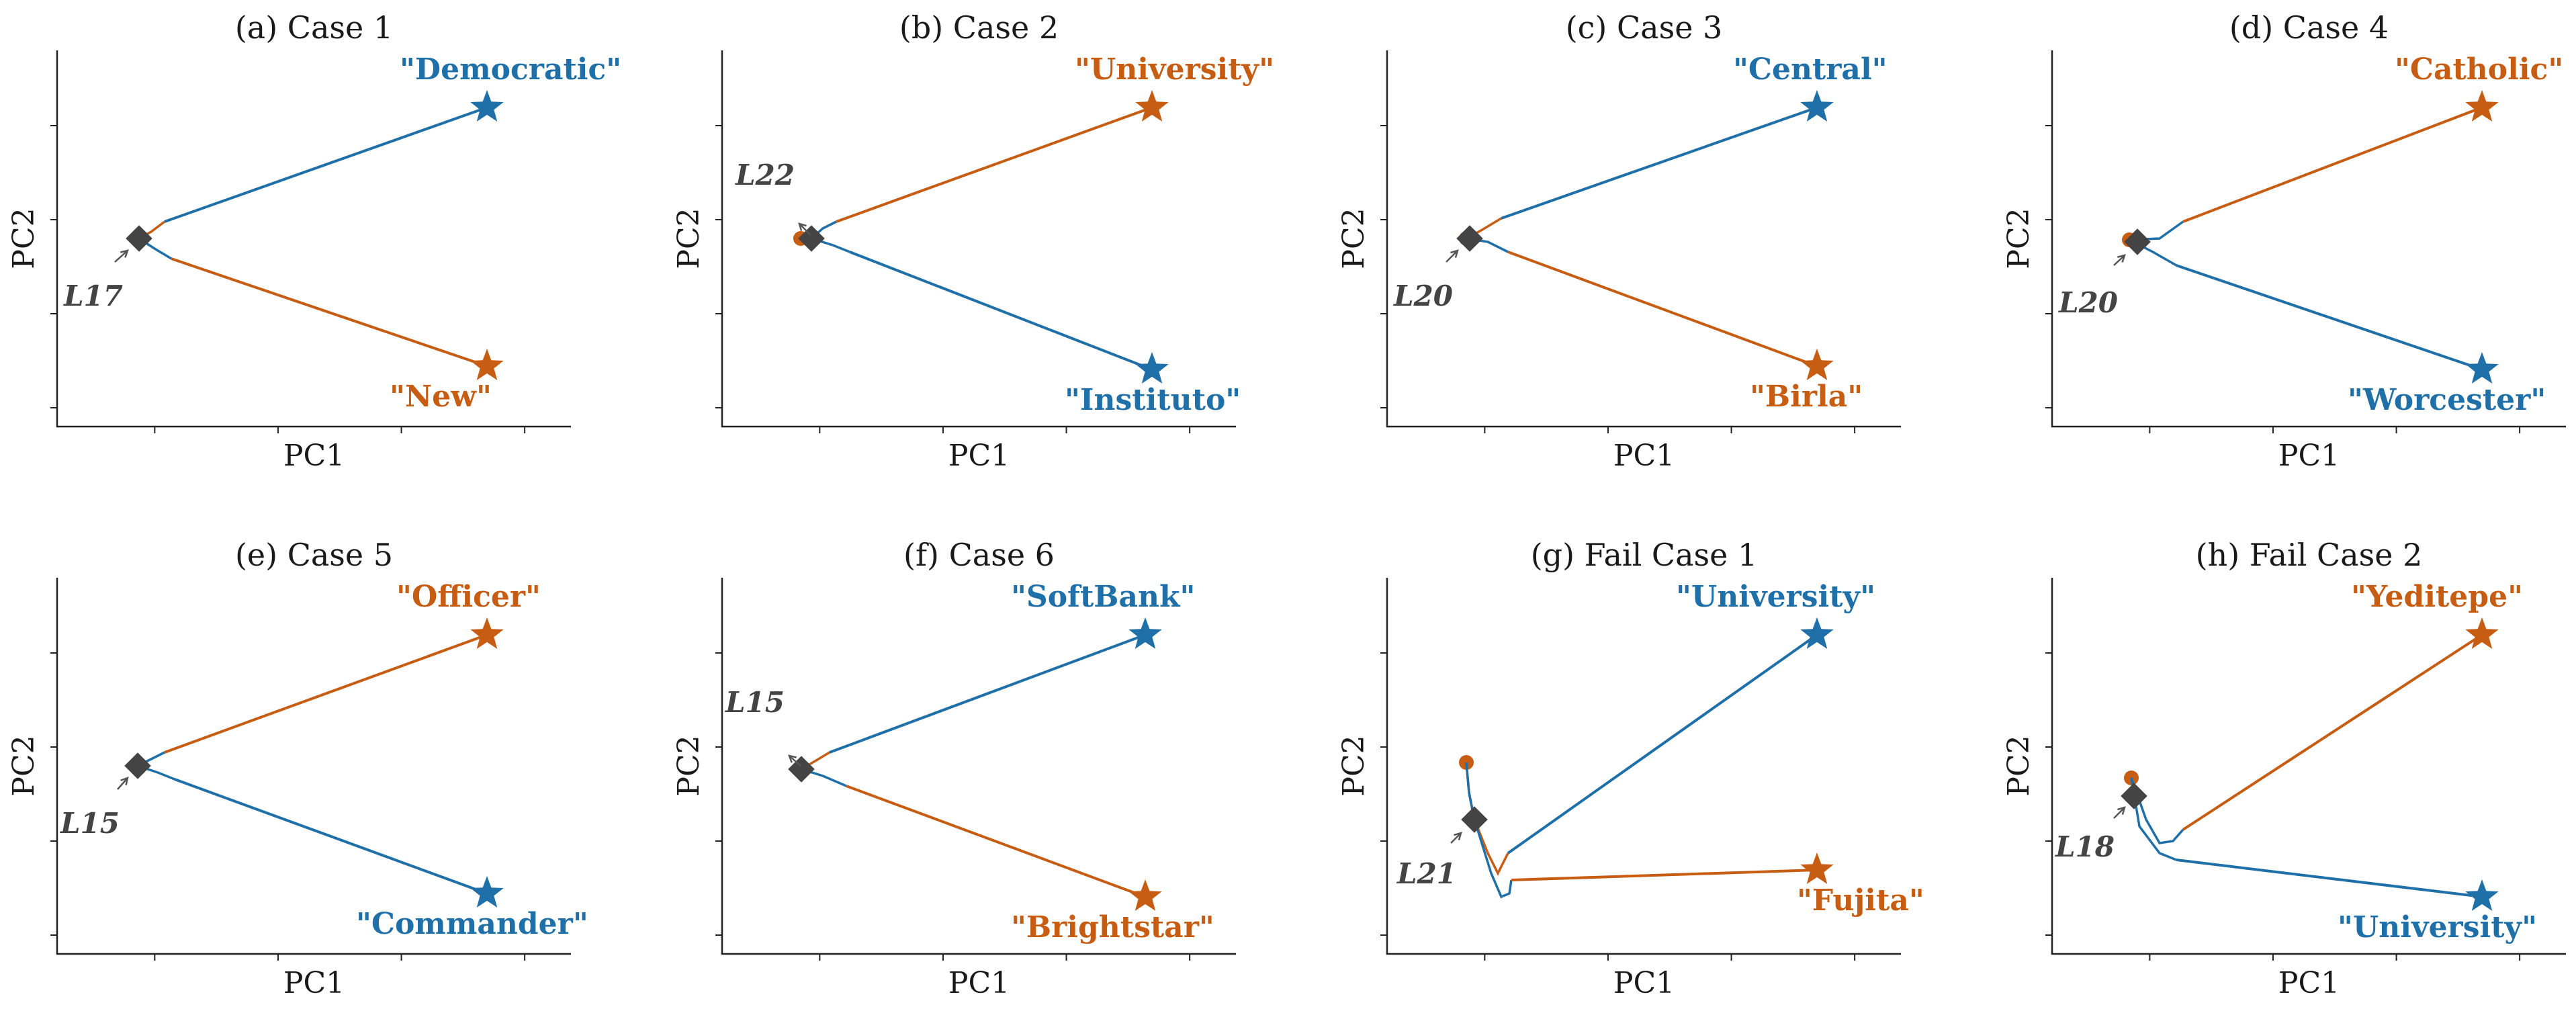  Describe the element at coordinates (2309, 27) in the screenshot. I see `panel-title: (d) Case 4` at that location.